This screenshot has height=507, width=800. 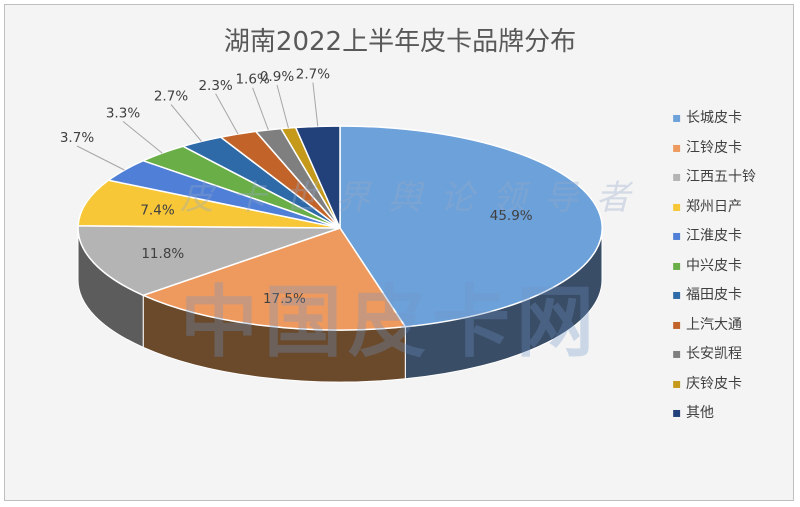 I want to click on legend-item: ▪ 江淮皮卡, so click(x=727, y=237).